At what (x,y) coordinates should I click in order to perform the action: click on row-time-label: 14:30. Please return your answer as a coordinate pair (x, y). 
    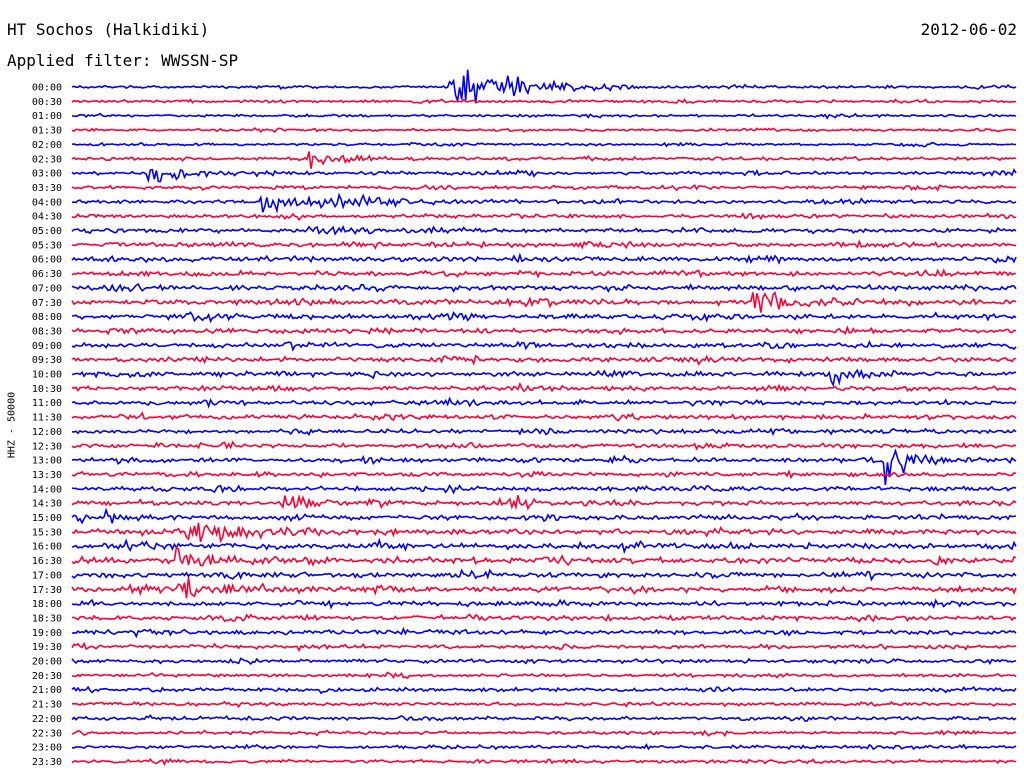
    Looking at the image, I should click on (47, 504).